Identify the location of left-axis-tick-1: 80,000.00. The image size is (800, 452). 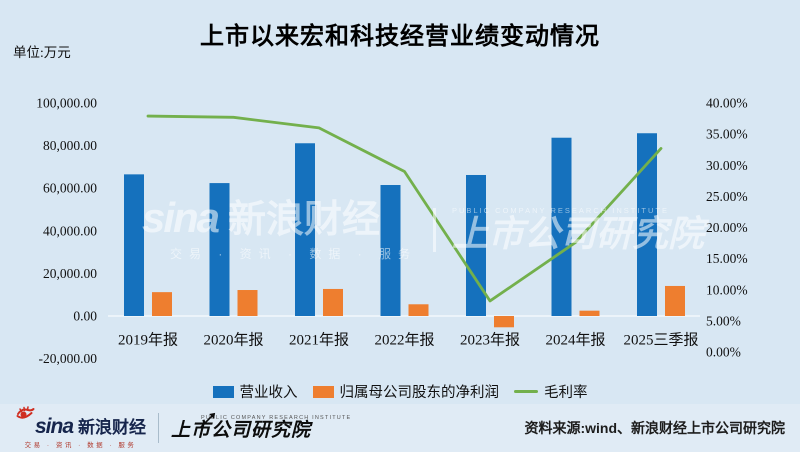
(70, 145).